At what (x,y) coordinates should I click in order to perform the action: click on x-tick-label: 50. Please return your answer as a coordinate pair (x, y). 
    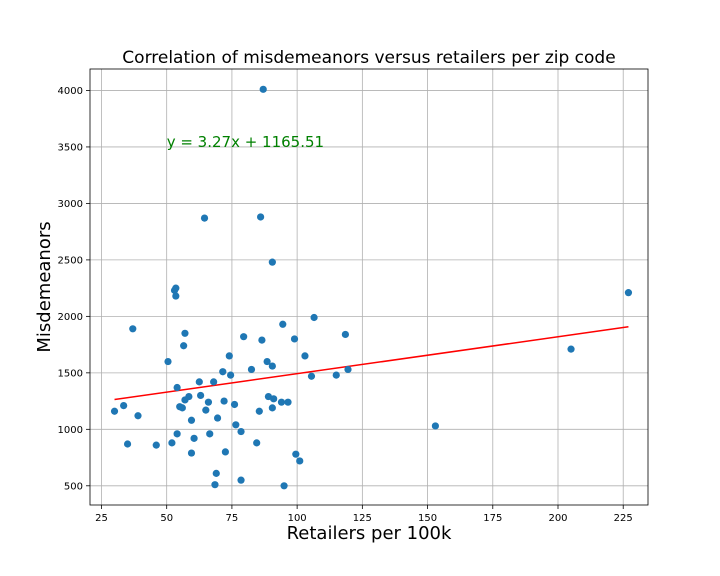
    Looking at the image, I should click on (166, 518).